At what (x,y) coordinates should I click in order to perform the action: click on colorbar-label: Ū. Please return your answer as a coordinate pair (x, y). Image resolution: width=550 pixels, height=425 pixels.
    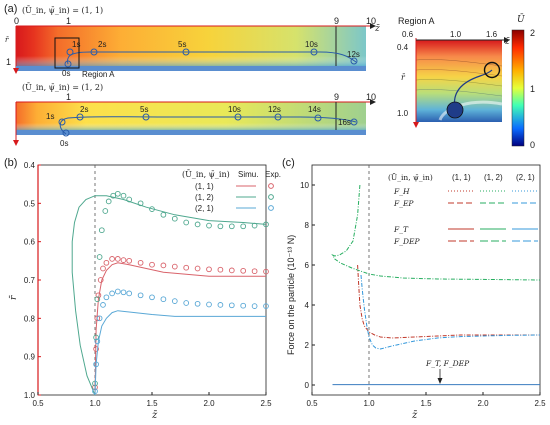
    Looking at the image, I should click on (521, 19).